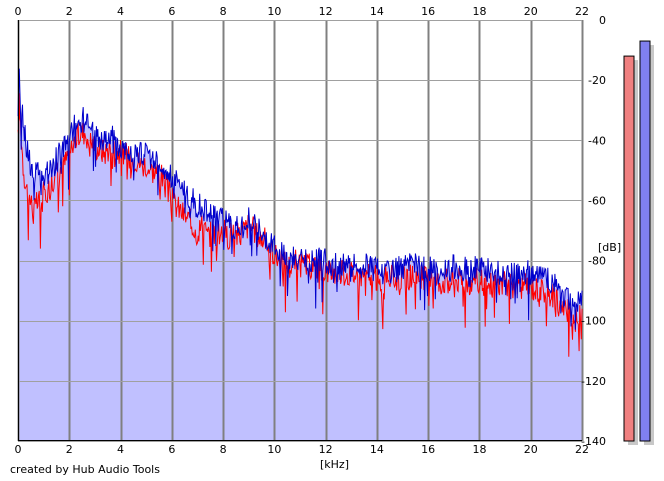 The width and height of the screenshot is (664, 481). What do you see at coordinates (531, 449) in the screenshot?
I see `x-tick-label-bottom: 20` at bounding box center [531, 449].